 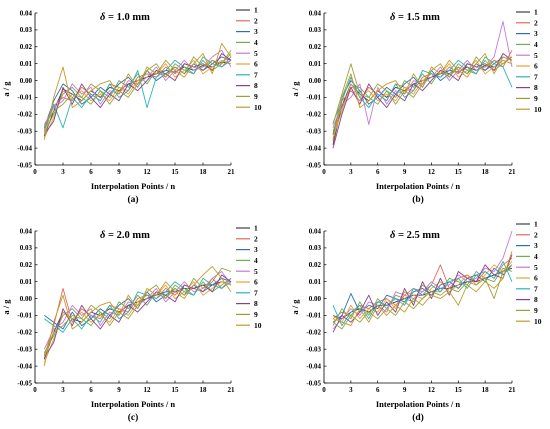 What do you see at coordinates (415, 17) in the screenshot?
I see `chart-title: δ = 1.5 mm` at bounding box center [415, 17].